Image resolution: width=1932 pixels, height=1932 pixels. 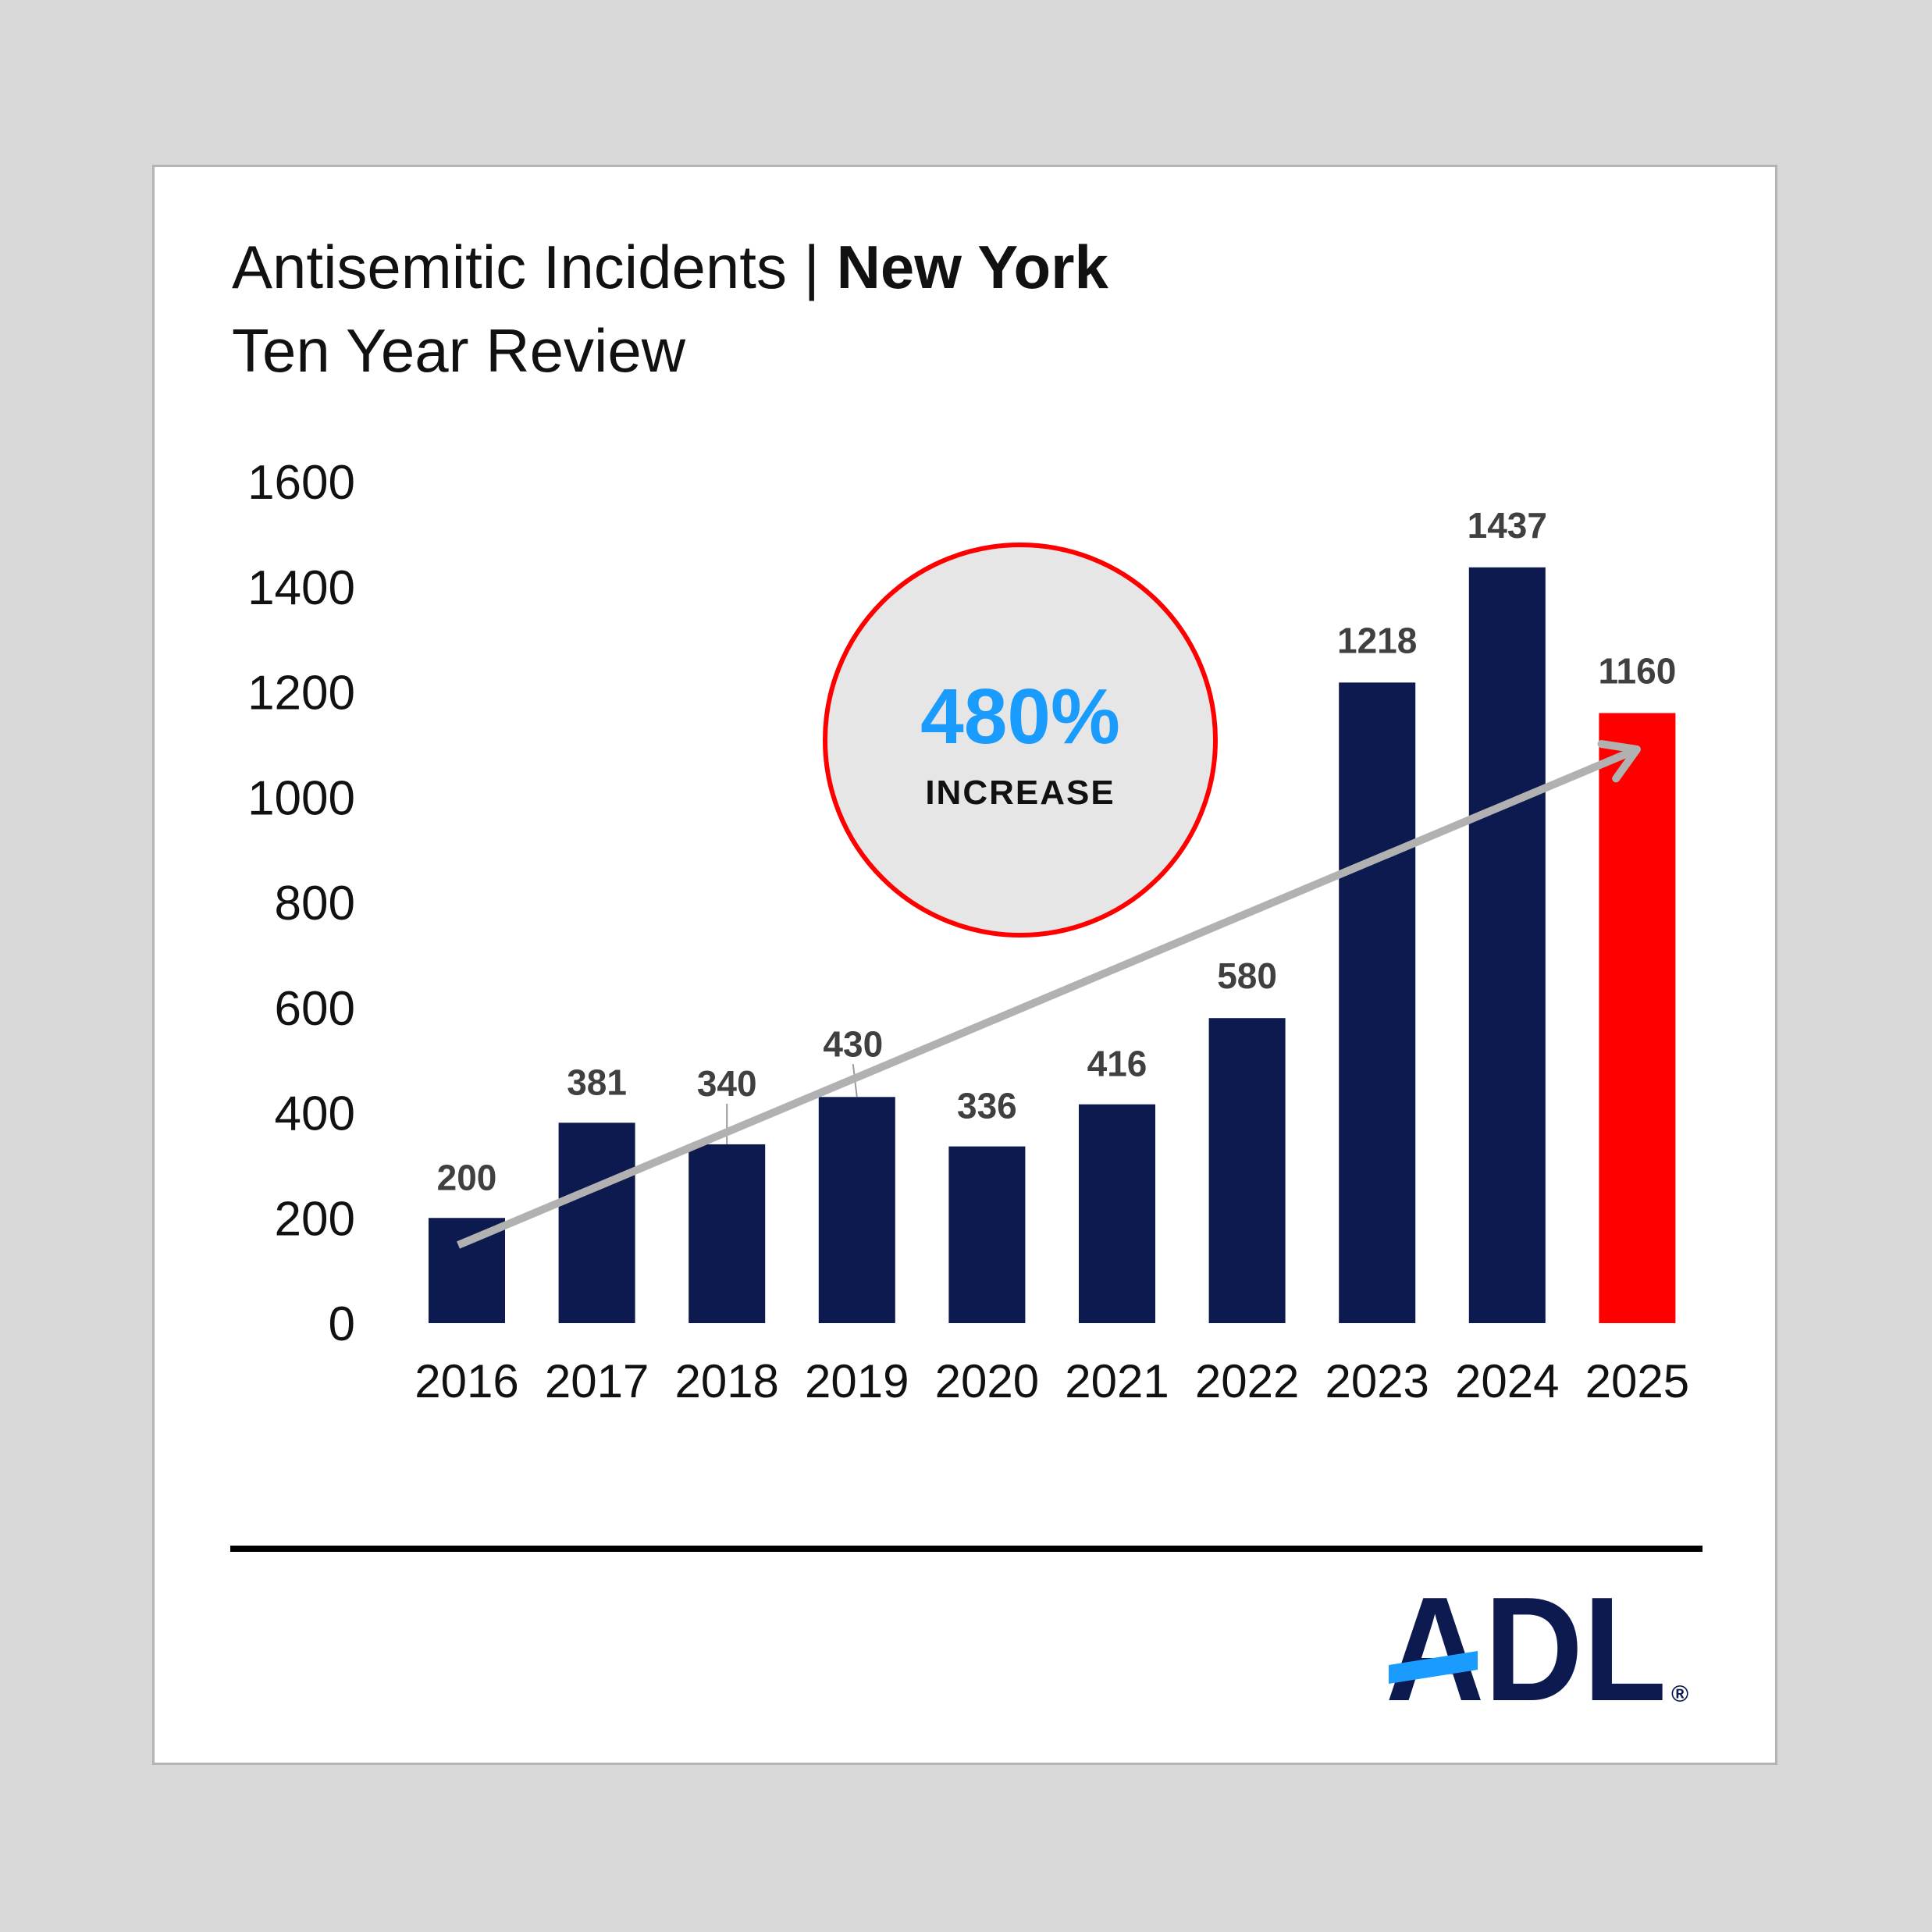 What do you see at coordinates (1117, 1213) in the screenshot?
I see `bar-2021` at bounding box center [1117, 1213].